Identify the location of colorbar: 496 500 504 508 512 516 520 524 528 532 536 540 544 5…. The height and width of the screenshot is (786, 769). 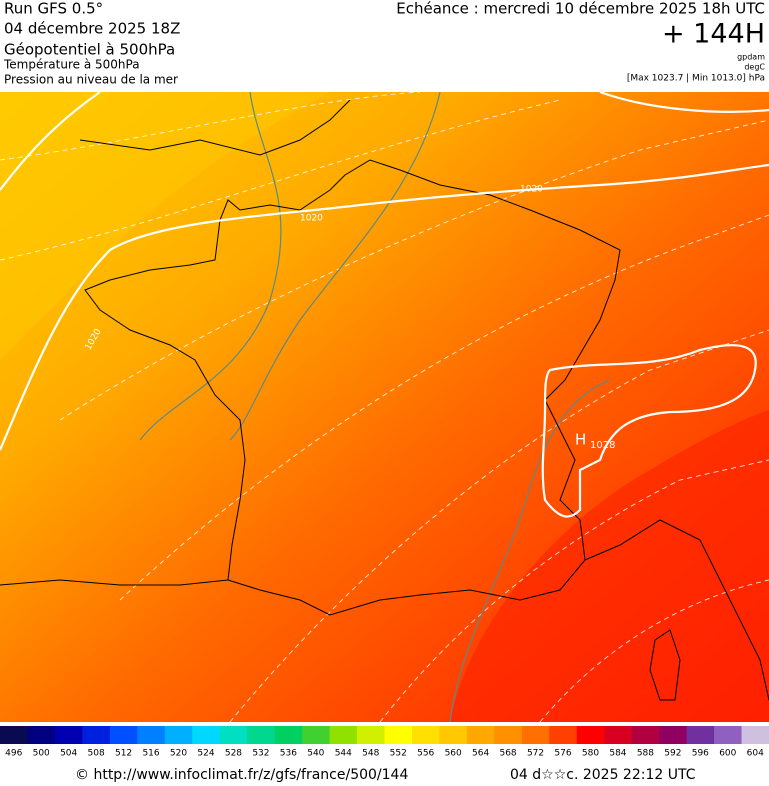
(384, 742).